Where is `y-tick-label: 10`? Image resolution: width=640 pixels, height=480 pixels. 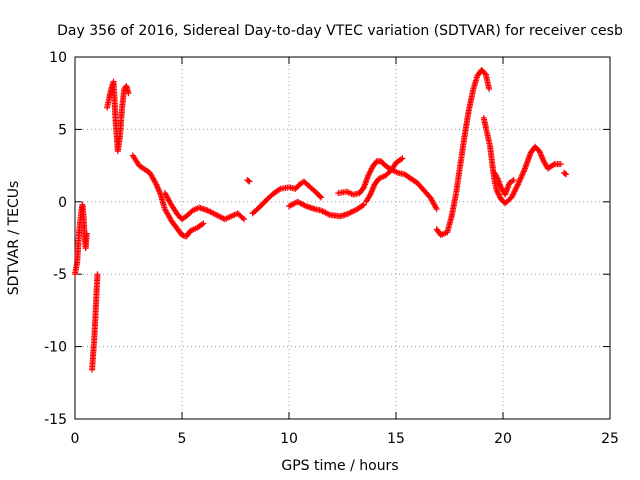
y-tick-label: 10 is located at coordinates (58, 58).